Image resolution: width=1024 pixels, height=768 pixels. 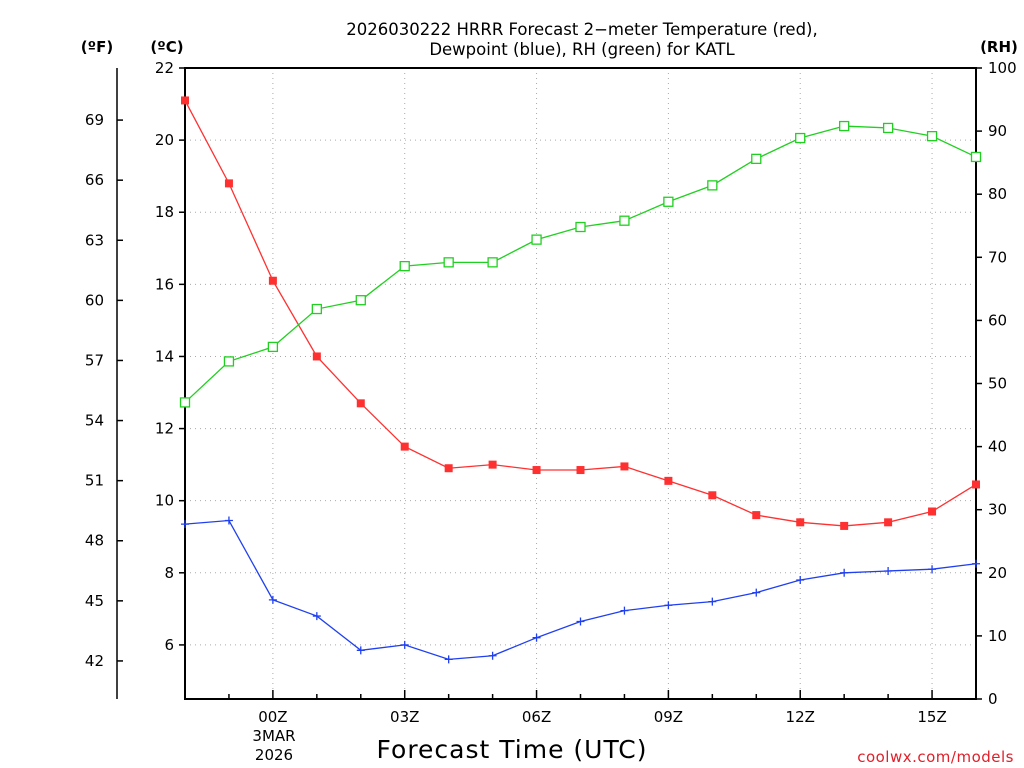 I want to click on fahrenheit-tick-label: 66, so click(x=94, y=180).